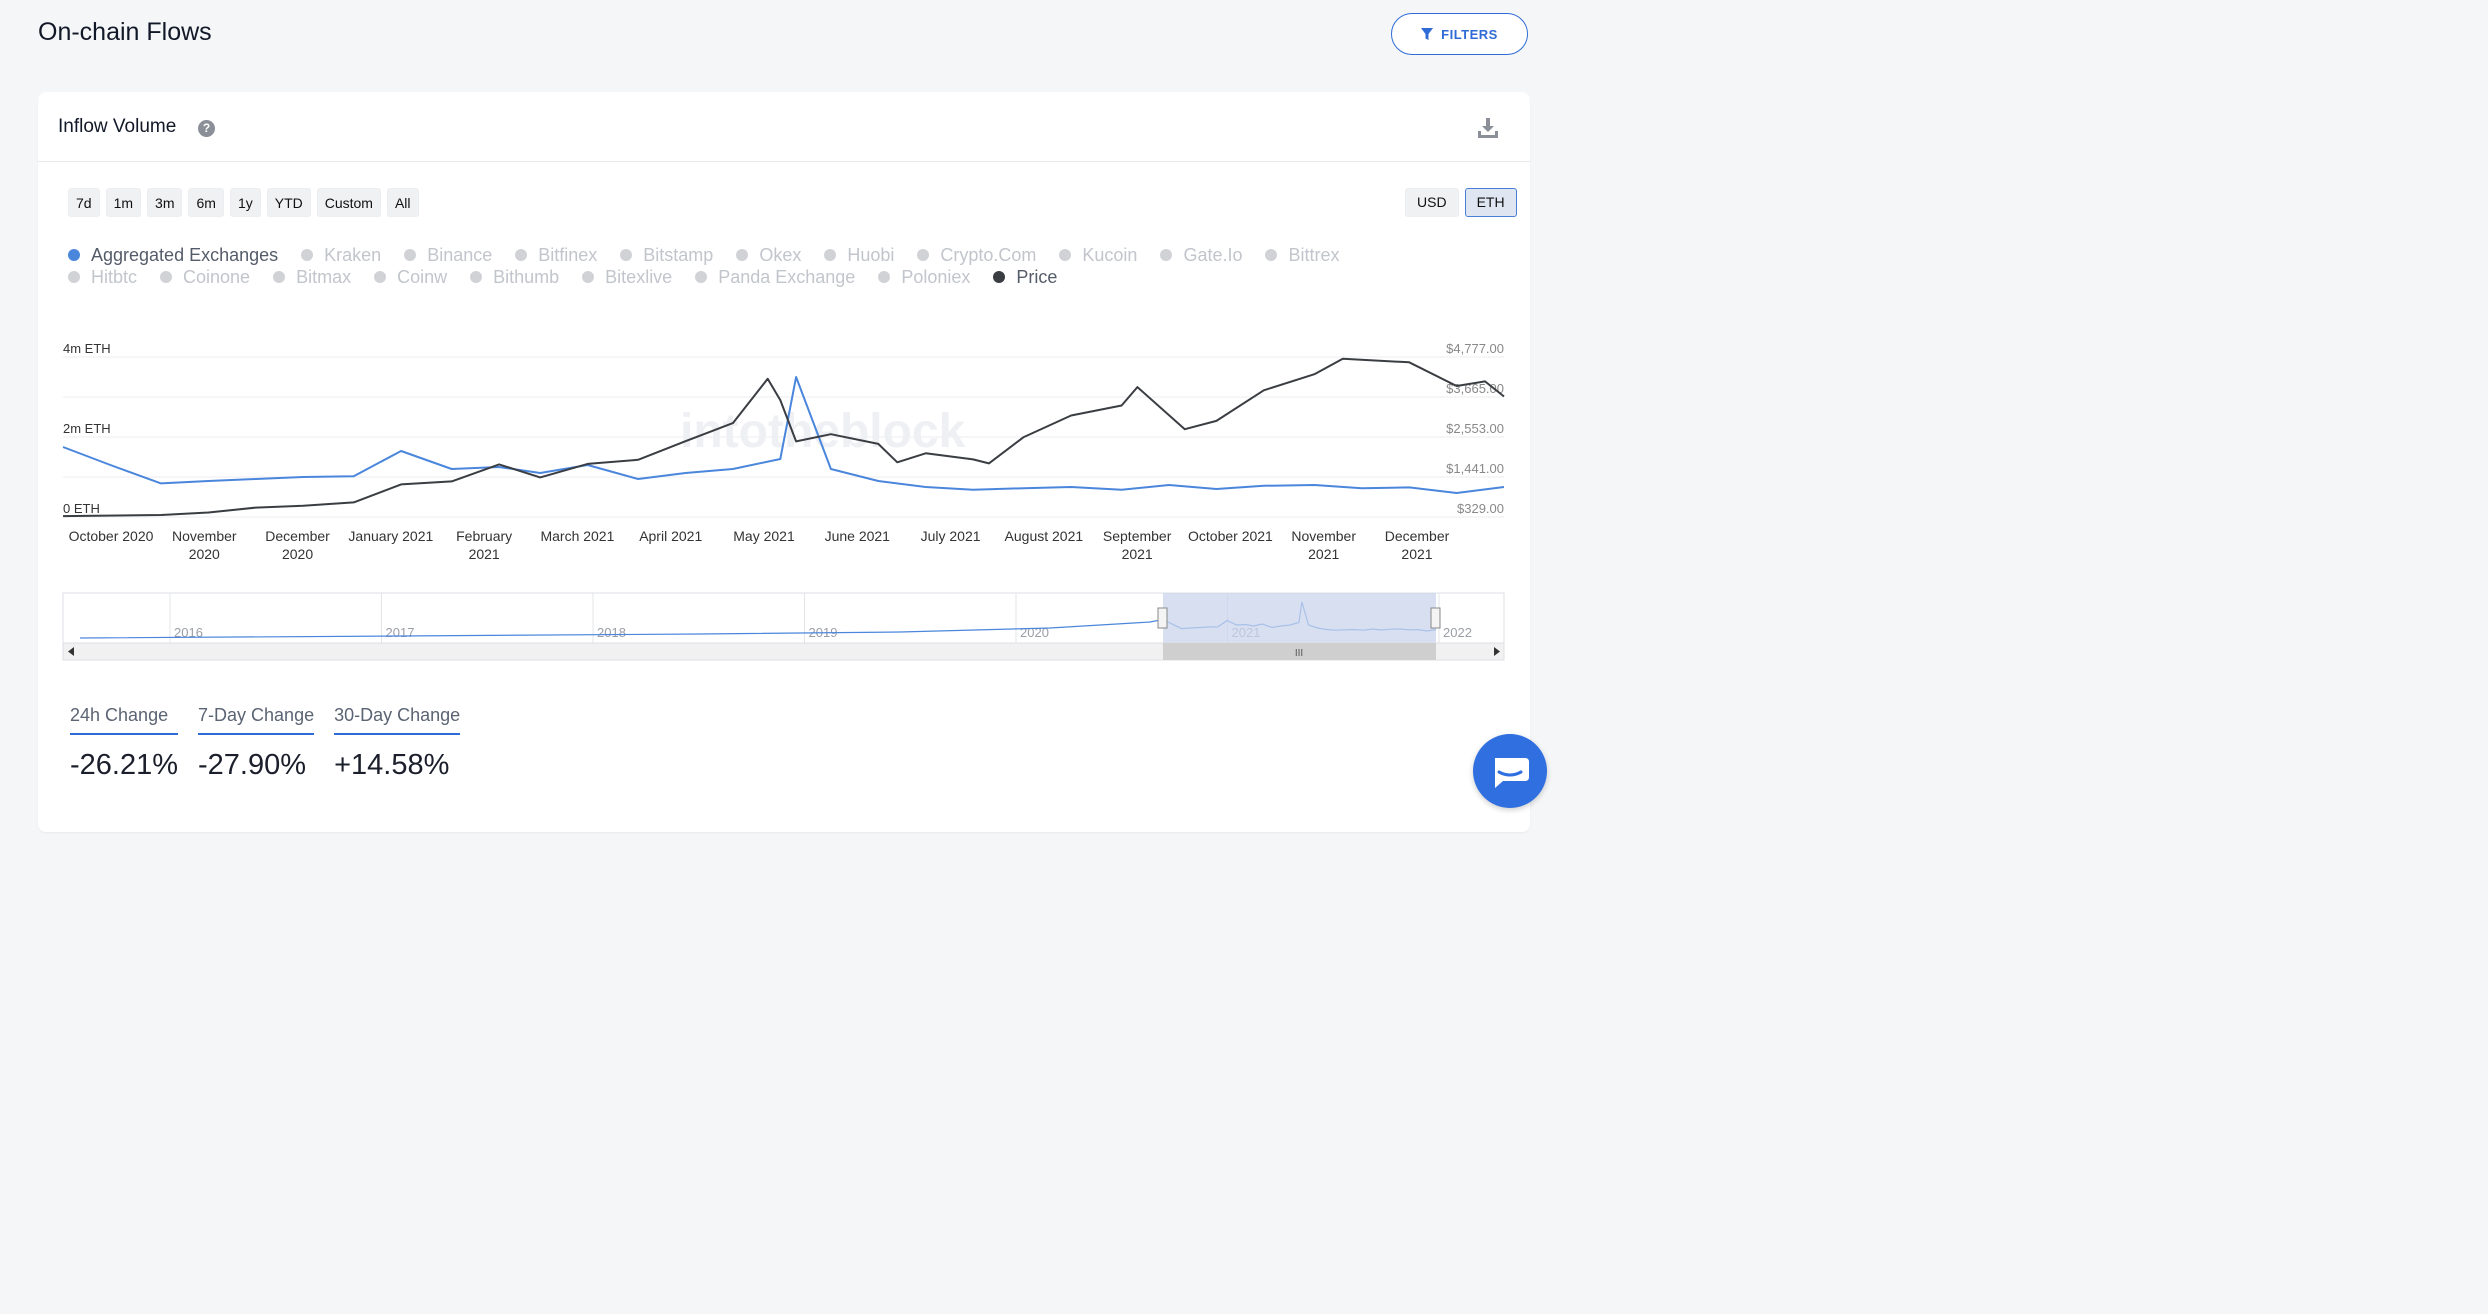 The height and width of the screenshot is (1314, 2488). Describe the element at coordinates (124, 720) in the screenshot. I see `stat-label: 24h Change` at that location.